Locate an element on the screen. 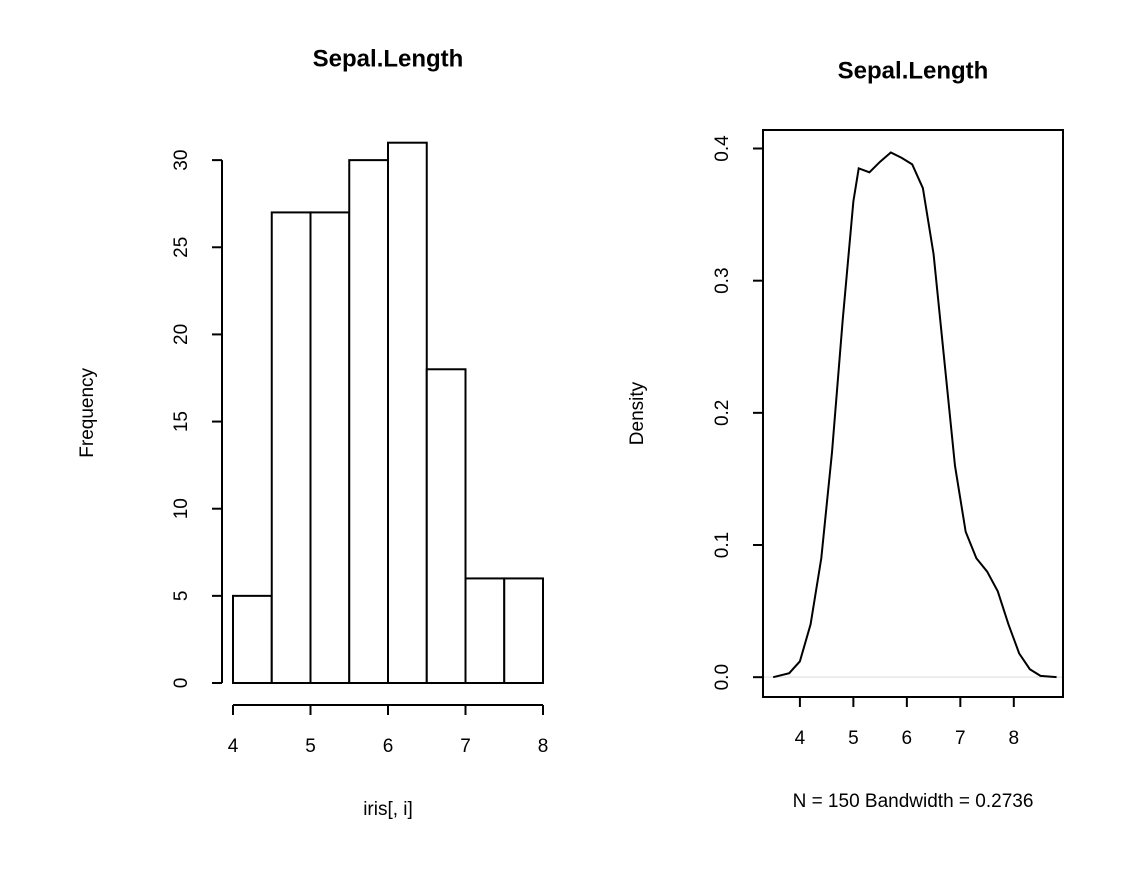 The height and width of the screenshot is (892, 1146). y-tick-label: 0.0 is located at coordinates (722, 677).